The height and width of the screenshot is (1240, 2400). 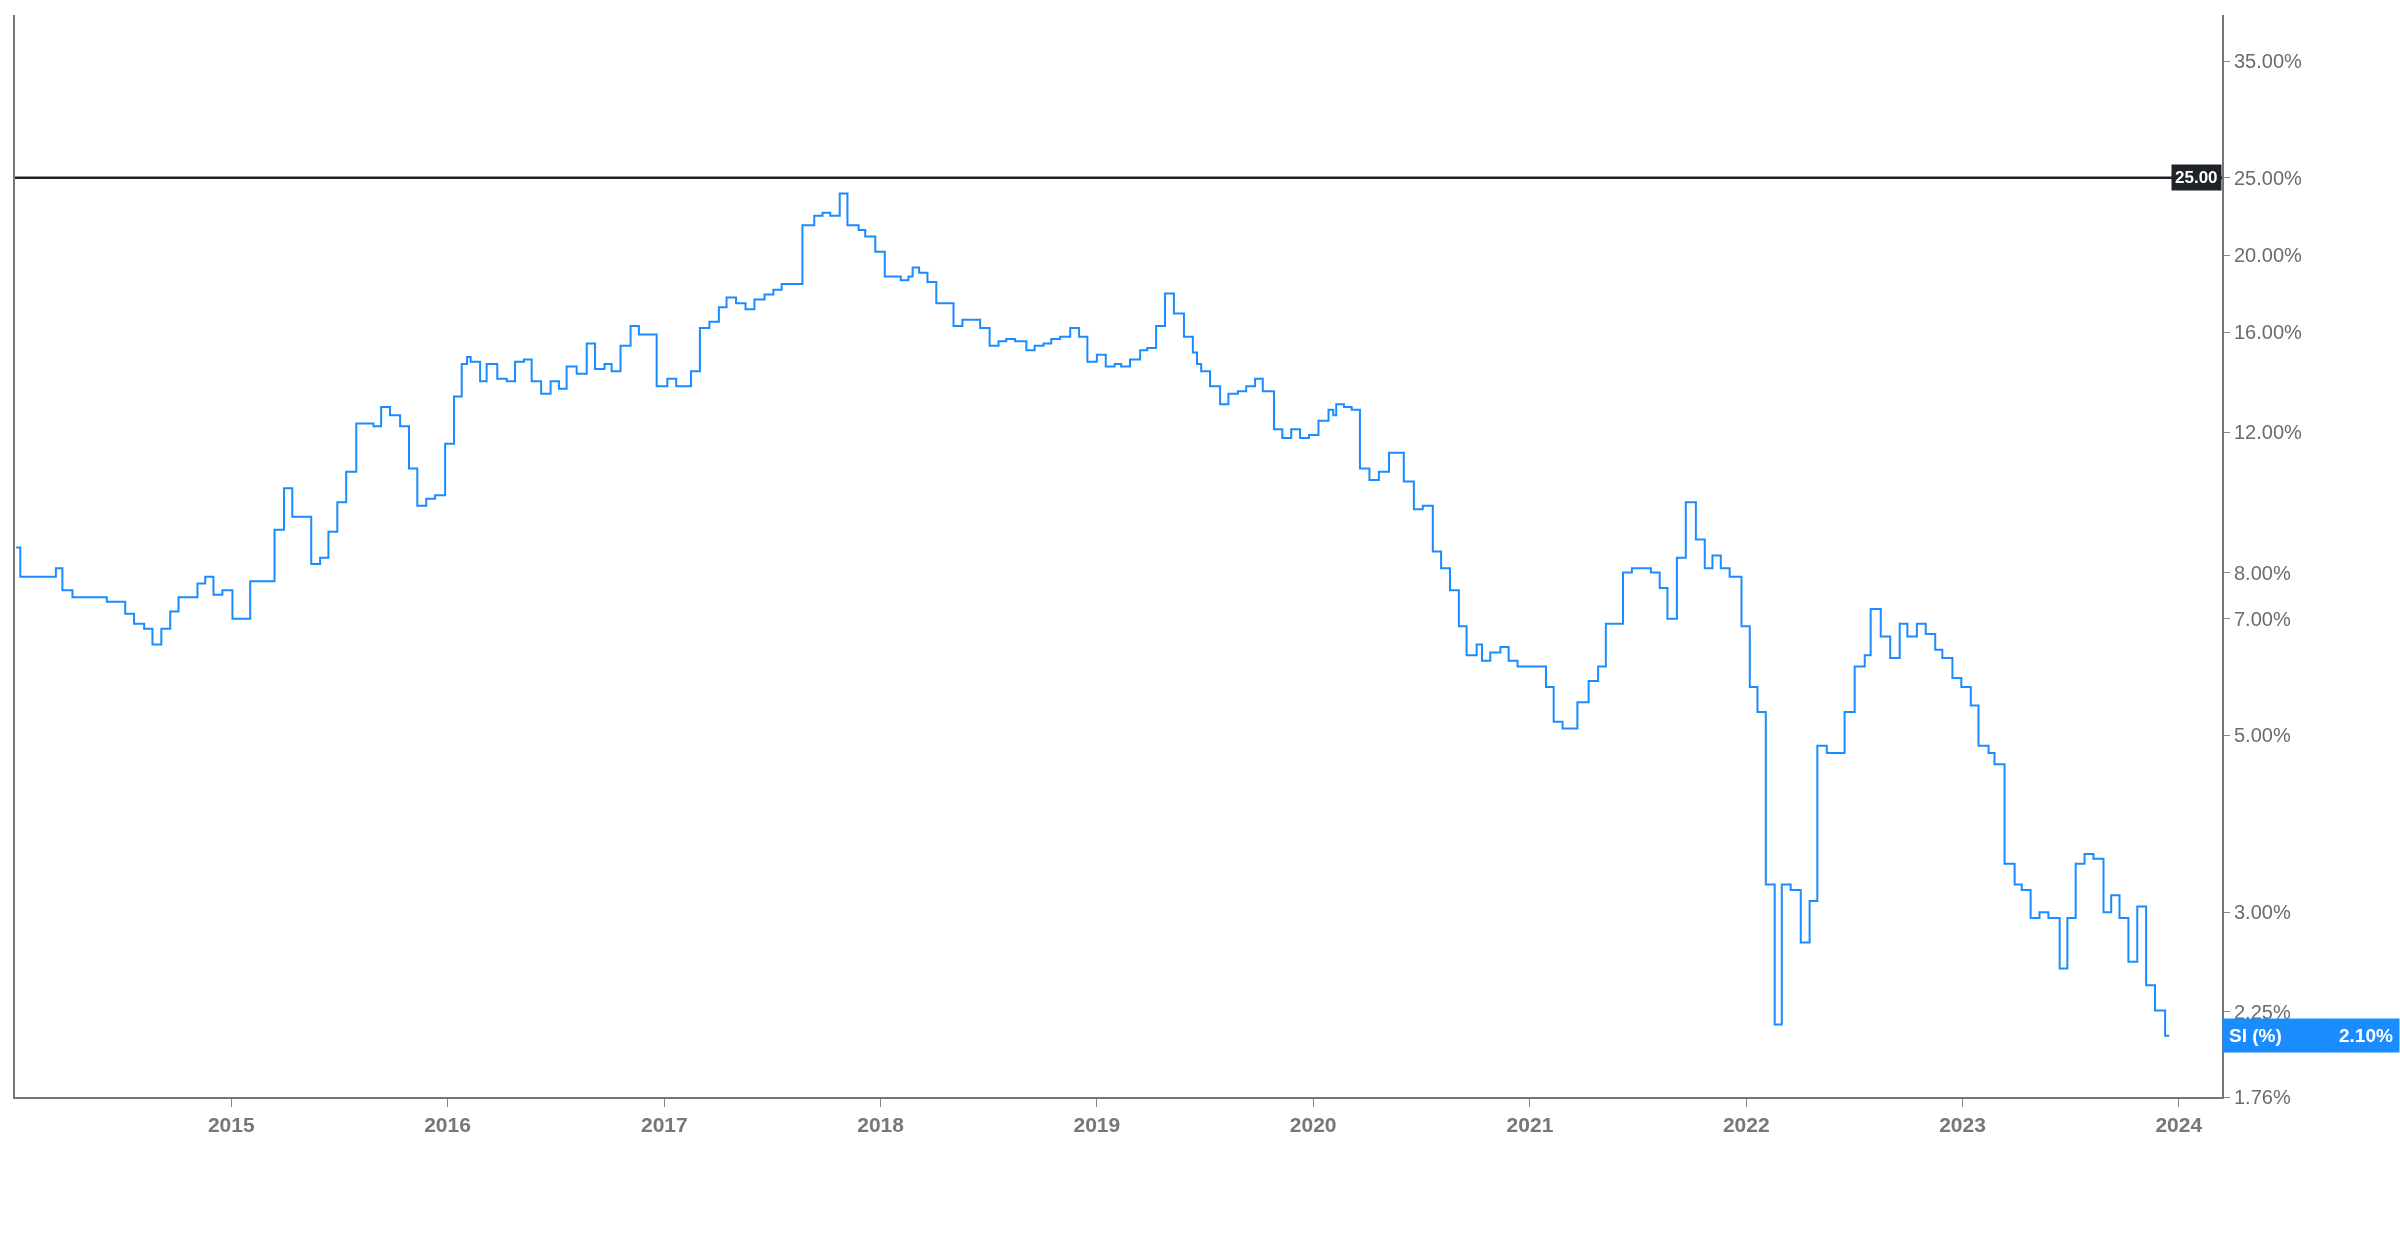 I want to click on y-tick-label: 1.76%, so click(x=2262, y=1097).